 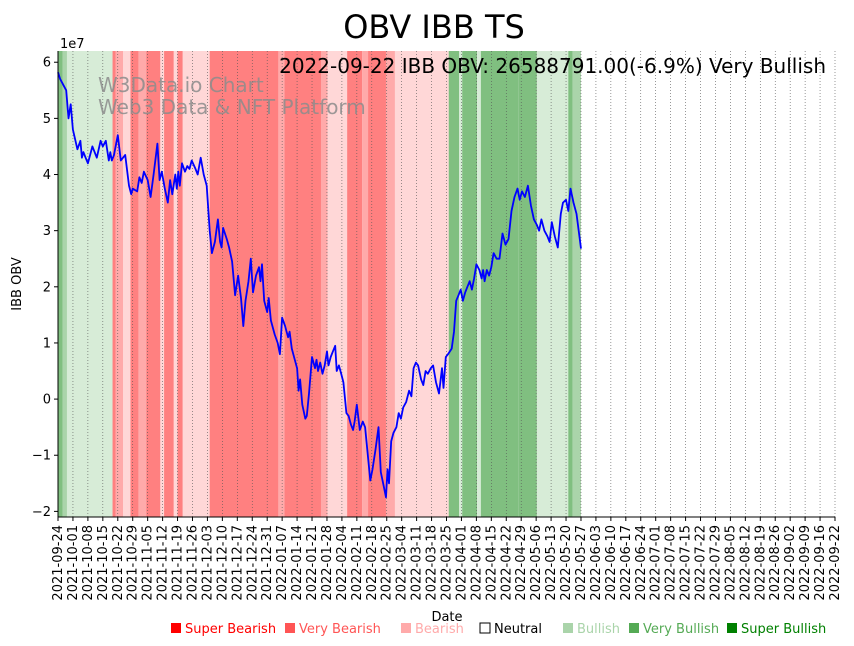 I want to click on y-tick-label: −2, so click(x=41, y=512).